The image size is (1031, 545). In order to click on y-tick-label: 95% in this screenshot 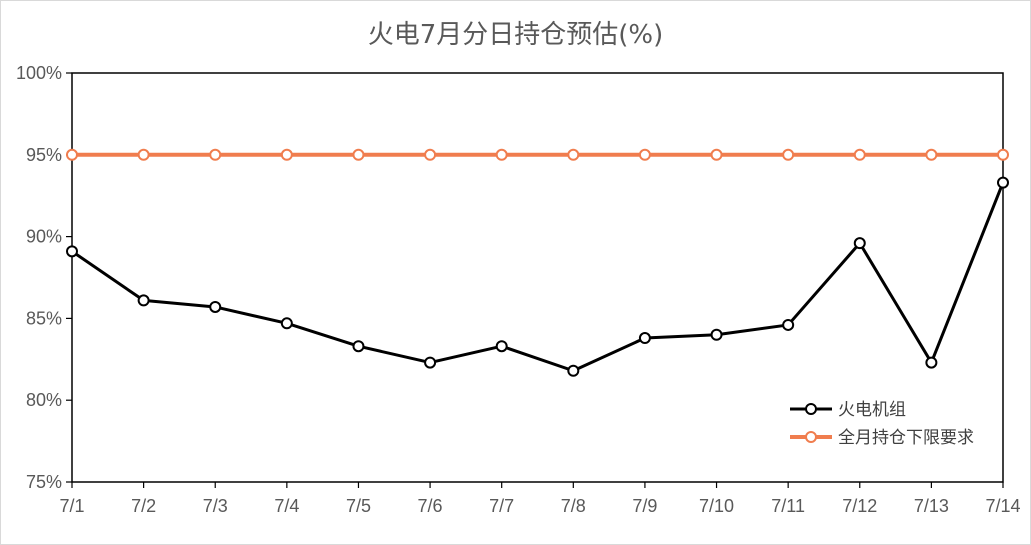, I will do `click(44, 155)`.